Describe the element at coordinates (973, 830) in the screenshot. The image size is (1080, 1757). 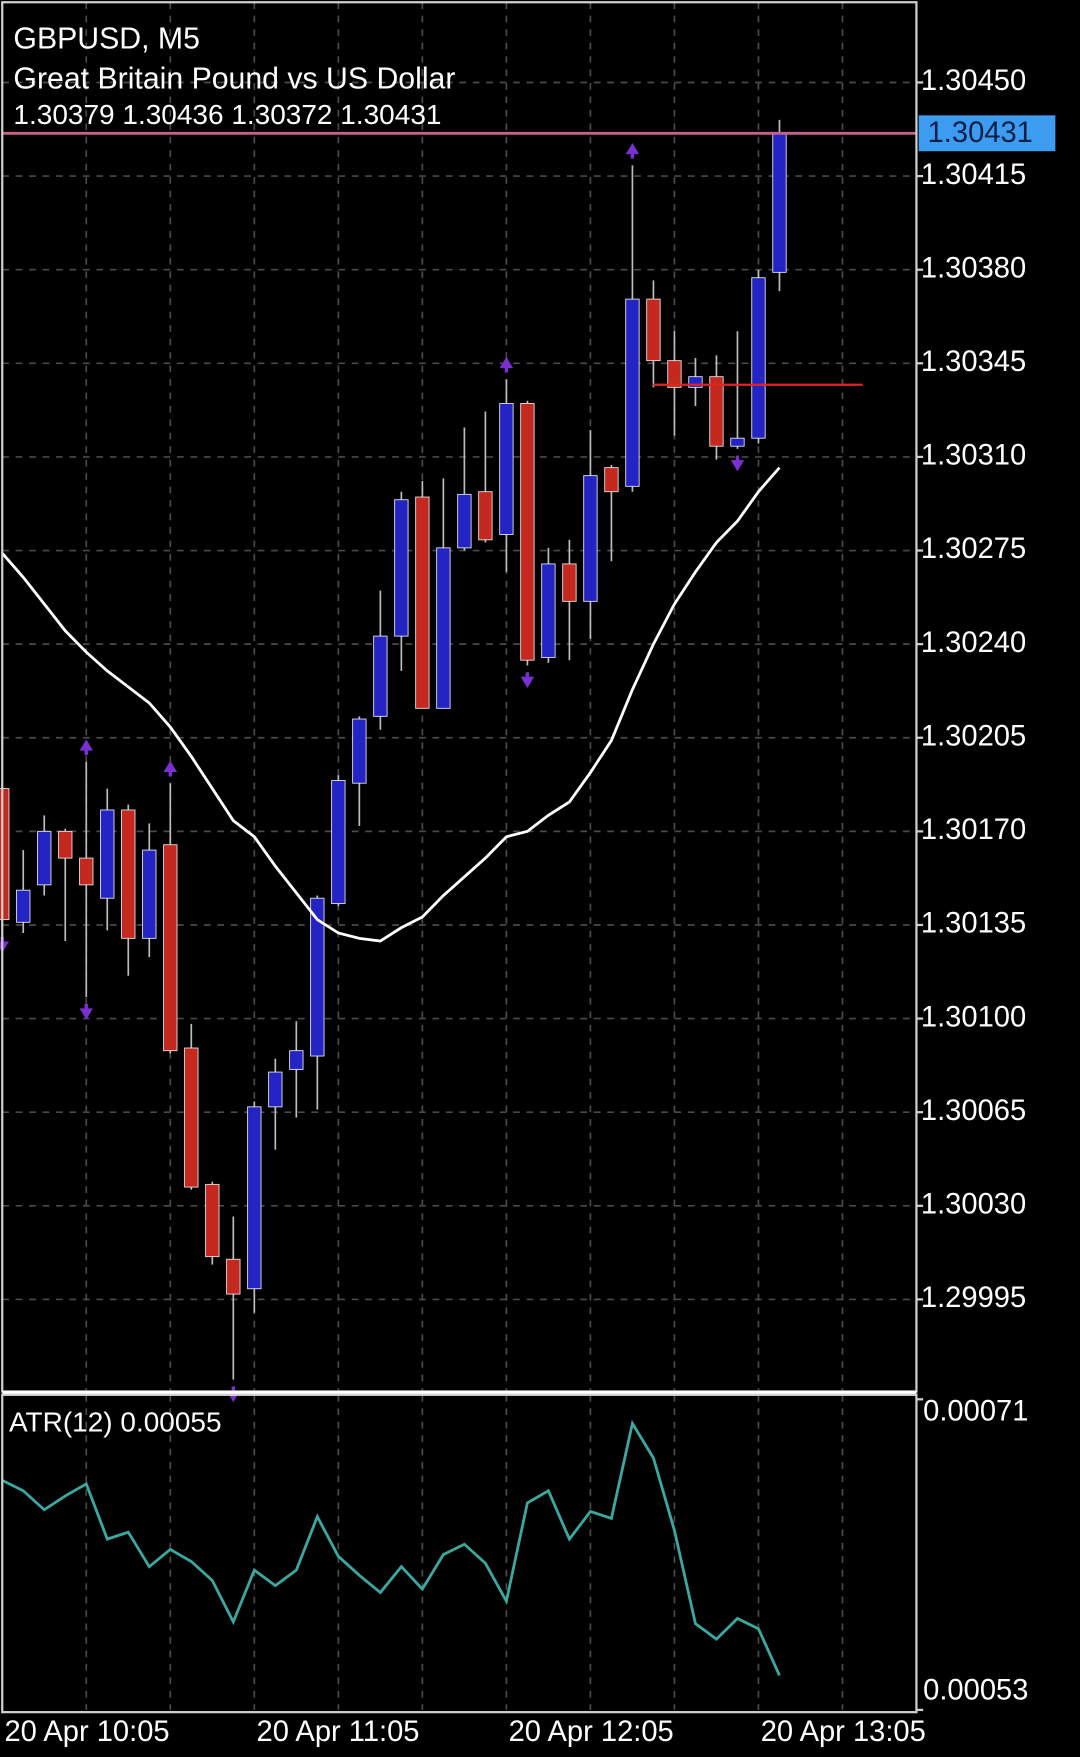
I see `y-tick-label: 1.30170` at that location.